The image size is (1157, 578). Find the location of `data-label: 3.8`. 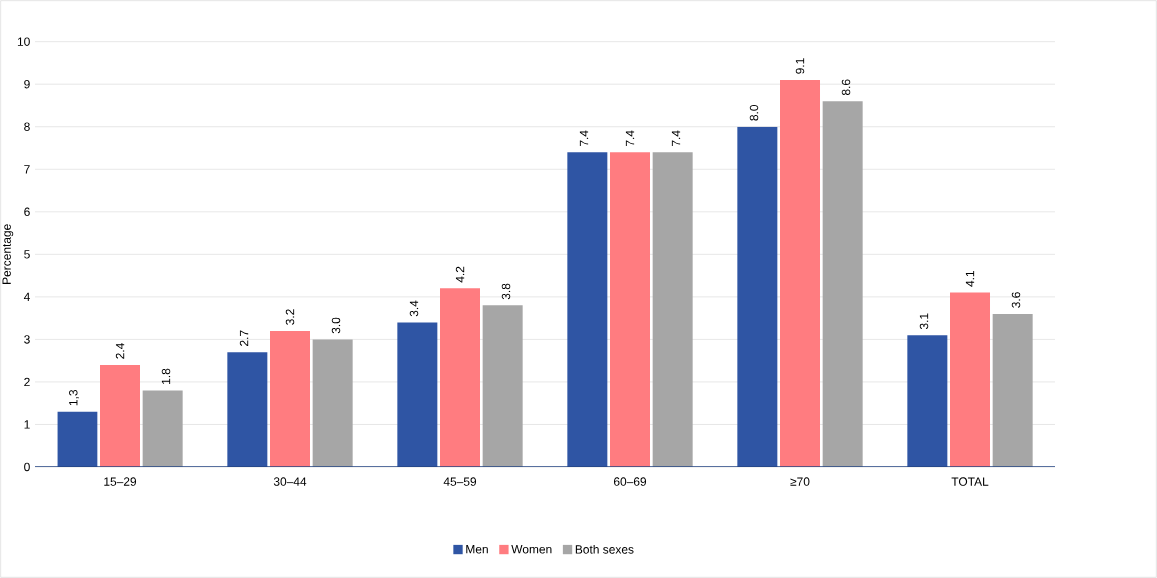

data-label: 3.8 is located at coordinates (506, 291).